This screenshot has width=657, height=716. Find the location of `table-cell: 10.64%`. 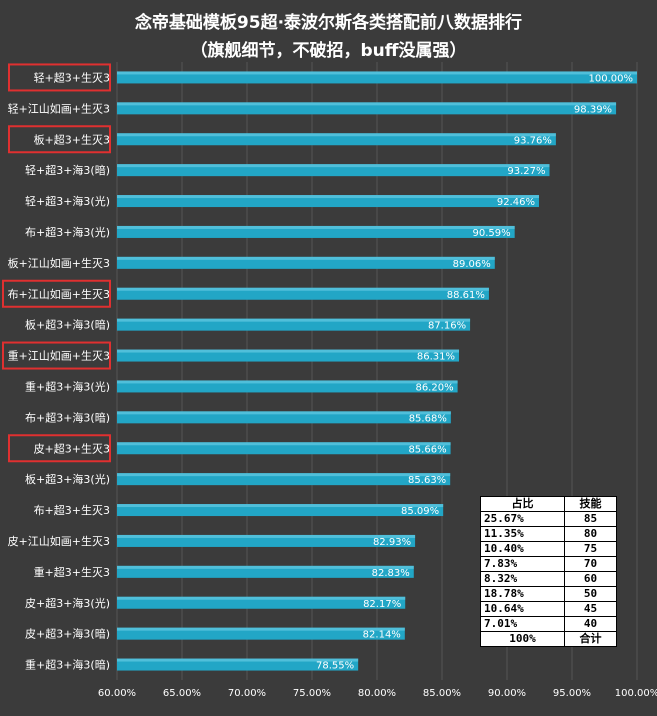

table-cell: 10.64% is located at coordinates (522, 609).